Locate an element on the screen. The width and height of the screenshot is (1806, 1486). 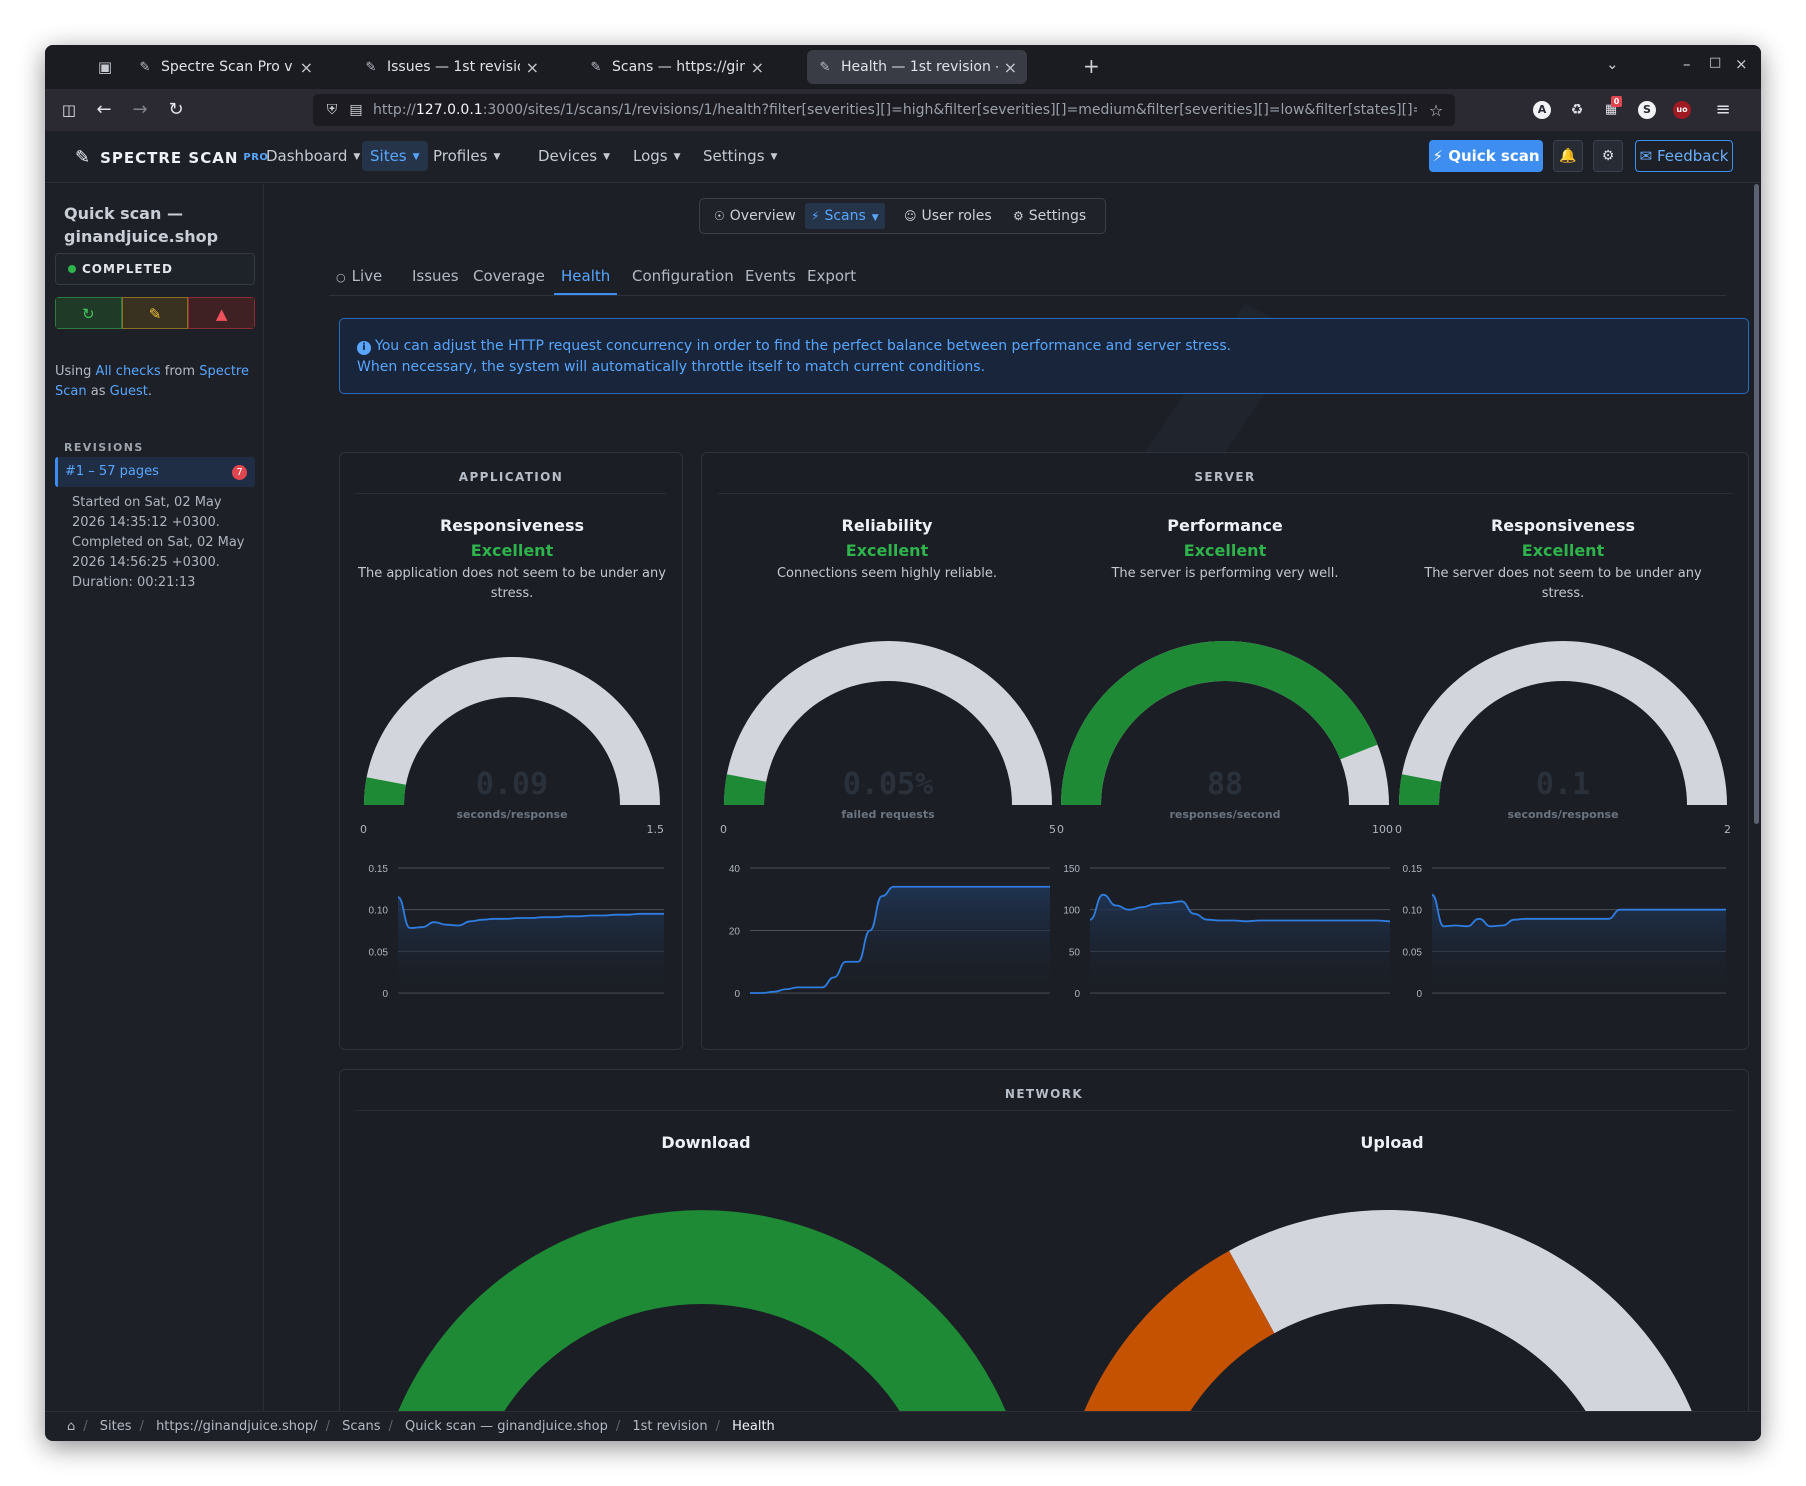
account-extension-icon: A is located at coordinates (1542, 110).